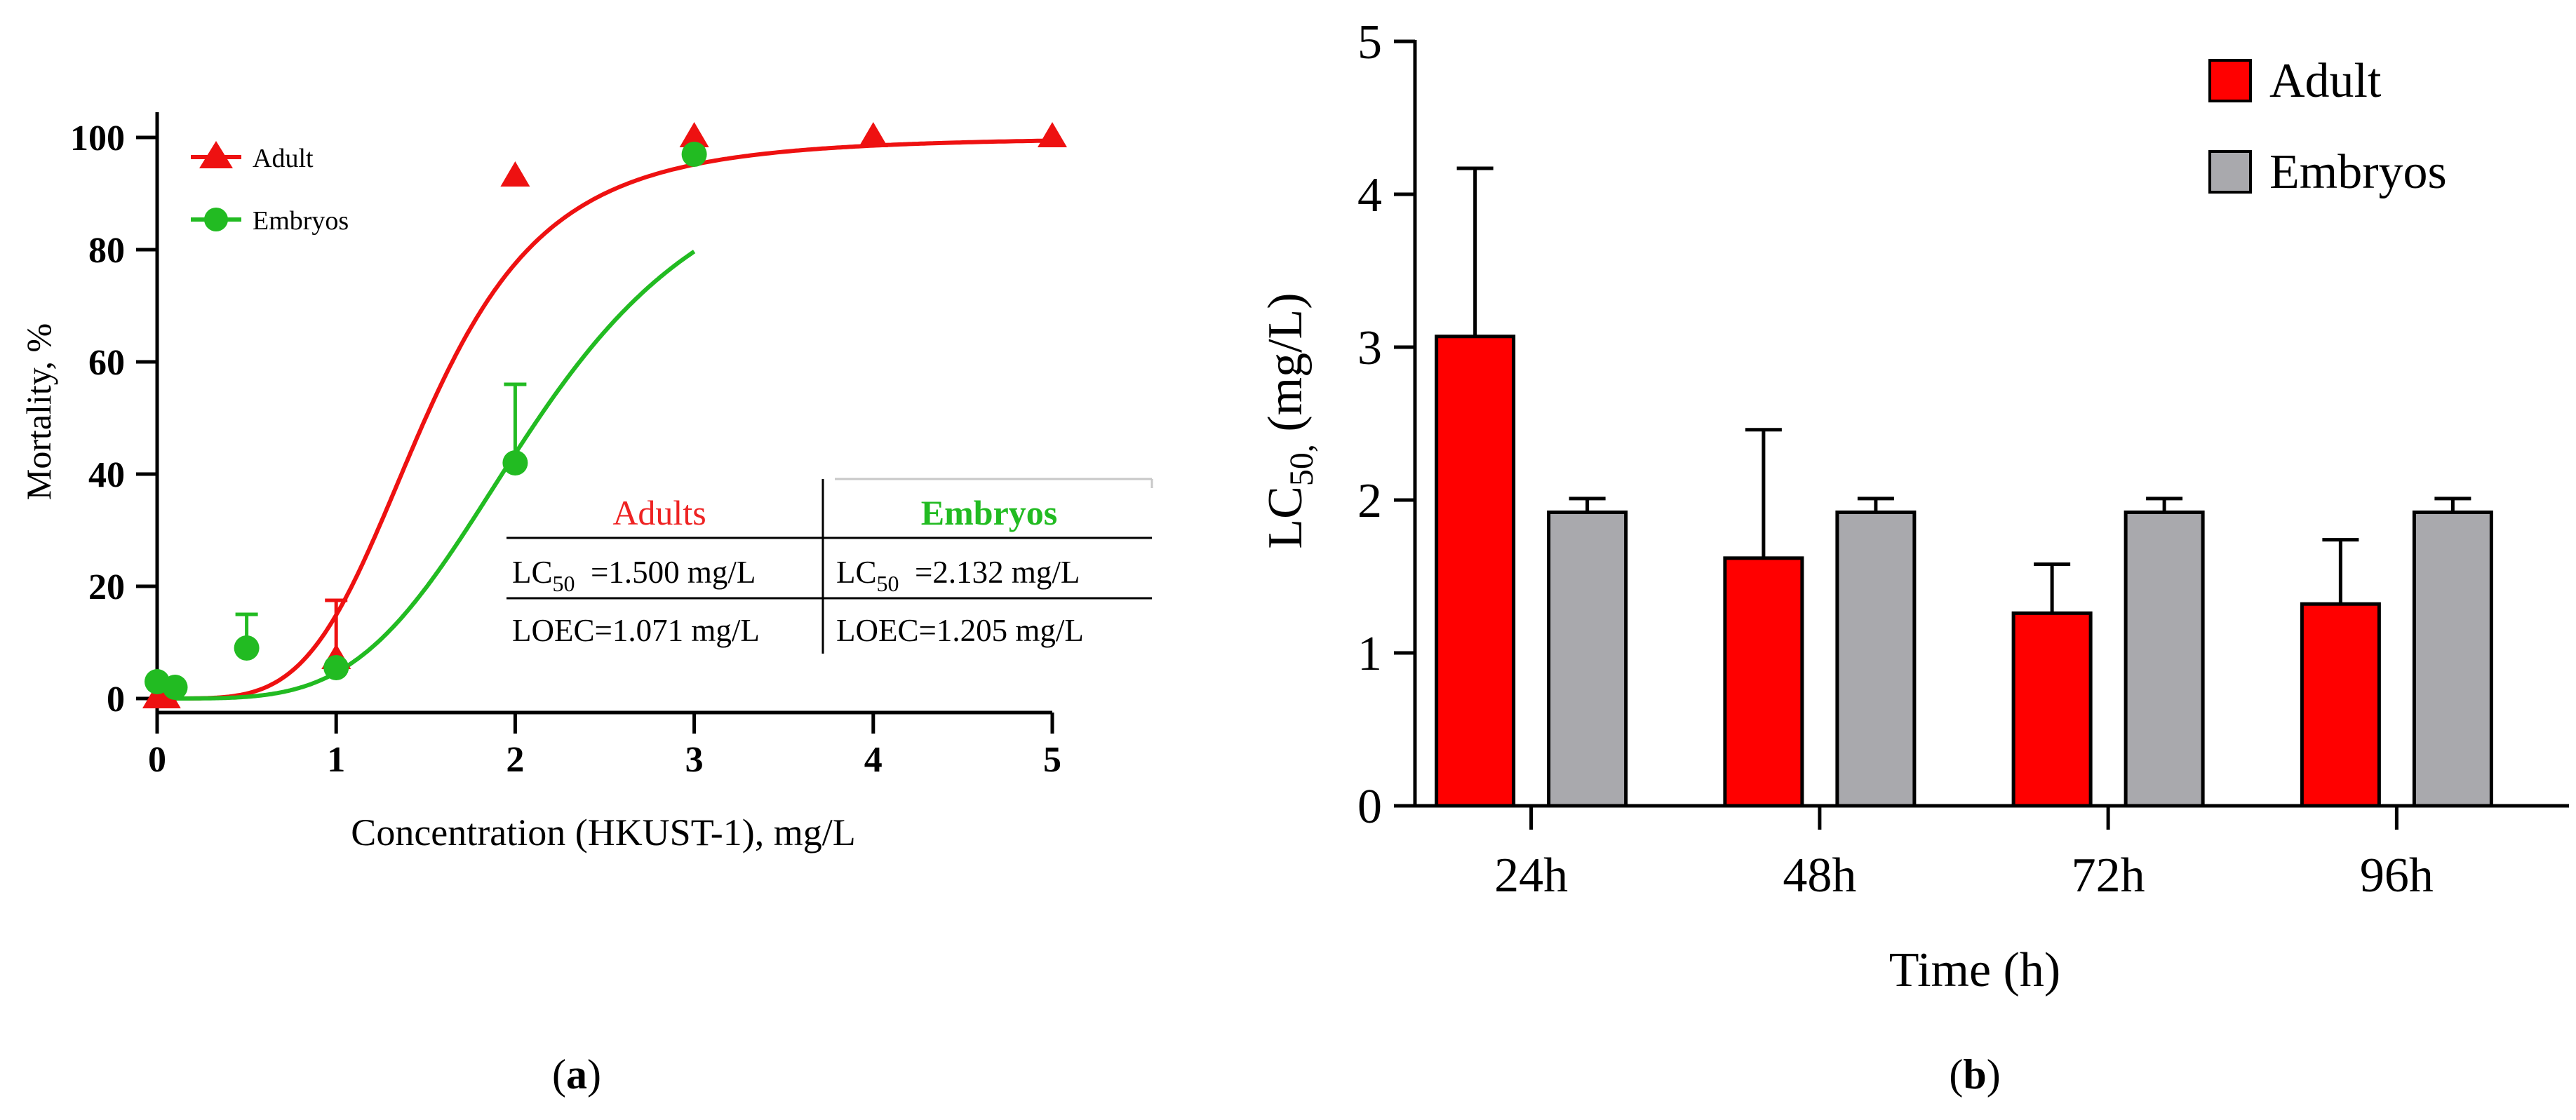 This screenshot has height=1120, width=2576. What do you see at coordinates (694, 760) in the screenshot?
I see `a-x-tick-label-3: 3` at bounding box center [694, 760].